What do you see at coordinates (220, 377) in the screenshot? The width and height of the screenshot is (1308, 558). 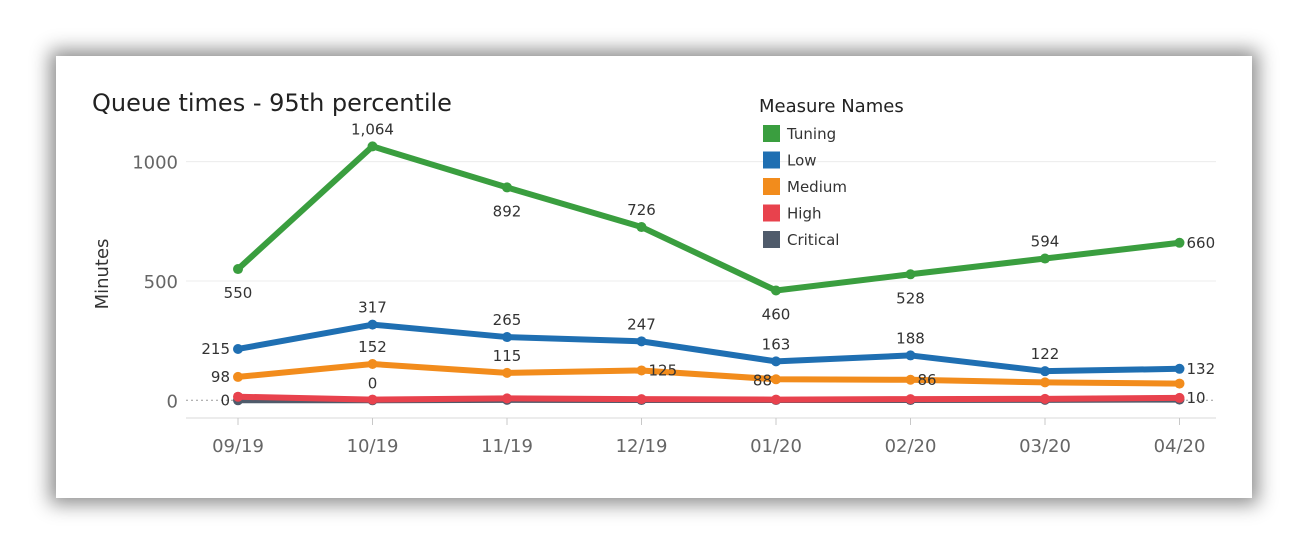 I see `data-label-medium: 98` at bounding box center [220, 377].